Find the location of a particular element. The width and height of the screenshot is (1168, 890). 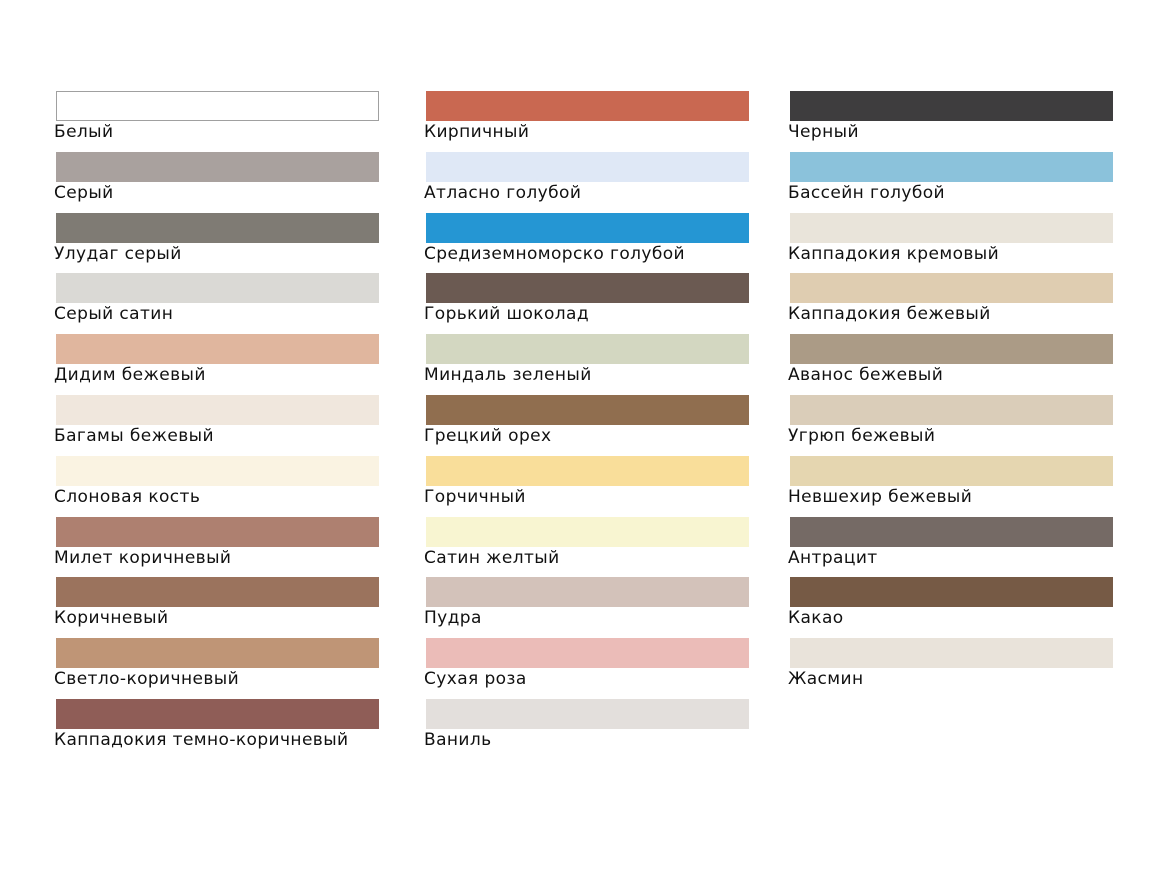

color-item: Антрацит is located at coordinates (950, 547).